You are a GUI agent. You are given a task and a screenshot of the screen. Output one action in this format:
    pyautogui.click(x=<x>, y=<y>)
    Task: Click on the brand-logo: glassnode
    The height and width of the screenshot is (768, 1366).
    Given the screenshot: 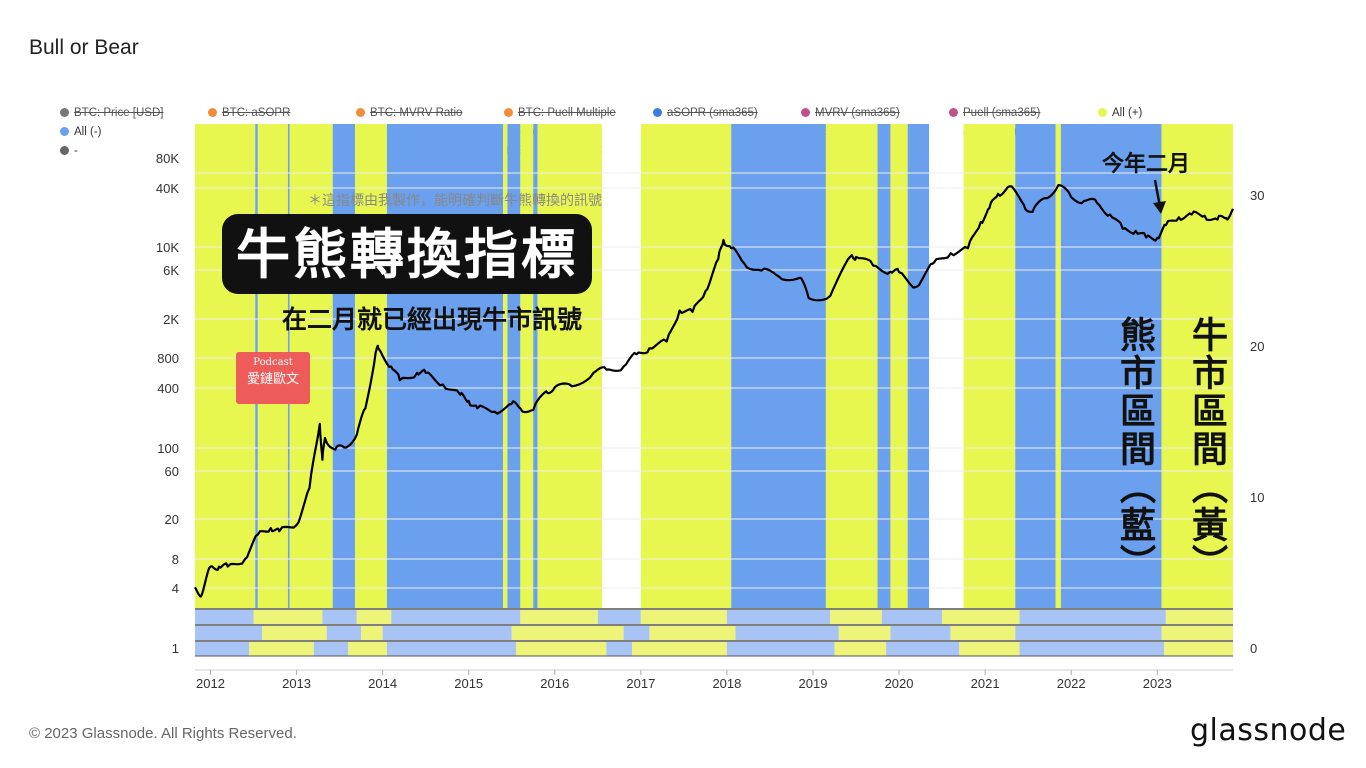 What is the action you would take?
    pyautogui.click(x=1268, y=730)
    